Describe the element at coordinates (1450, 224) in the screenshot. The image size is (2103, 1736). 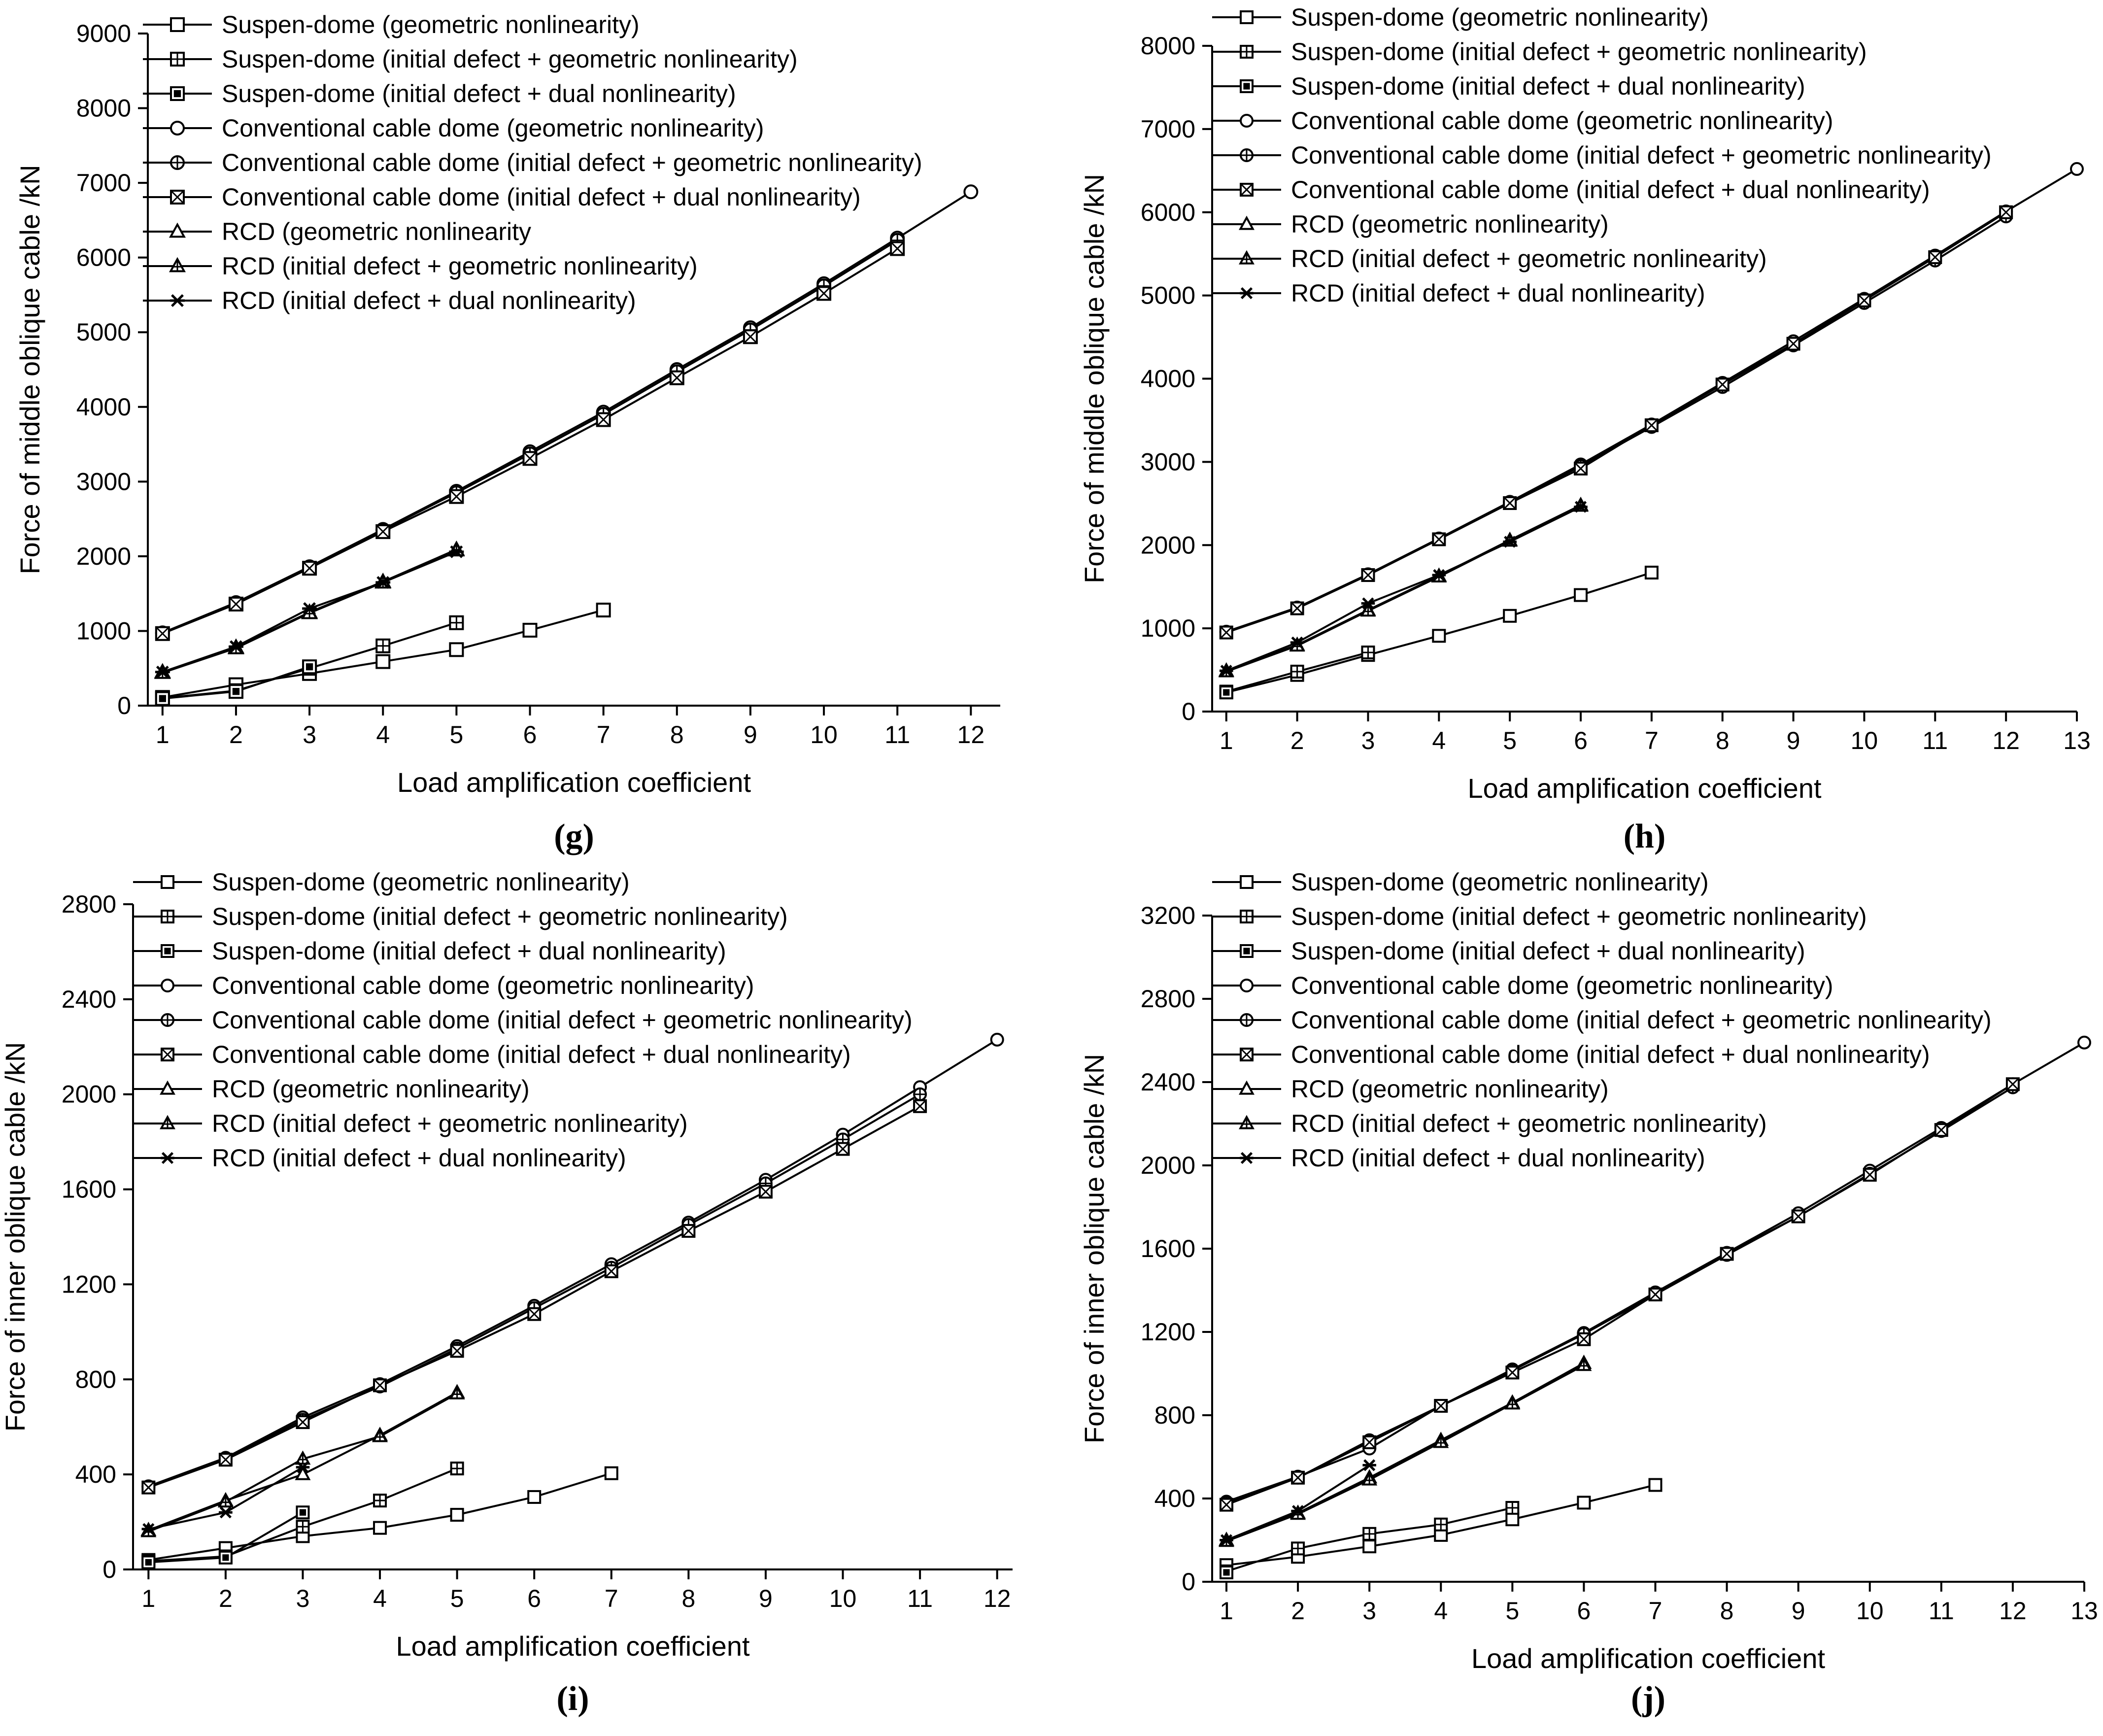
I see `legend-label: RCD (geometric nonlinearity)` at that location.